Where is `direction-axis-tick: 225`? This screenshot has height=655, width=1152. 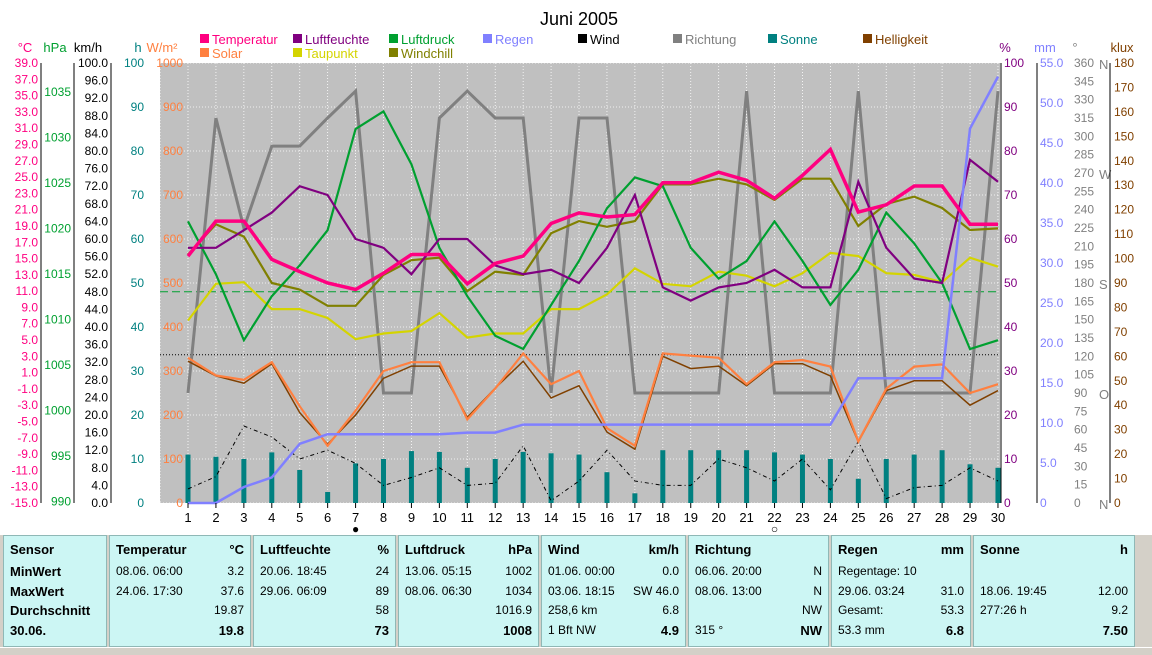
direction-axis-tick: 225 is located at coordinates (1084, 228).